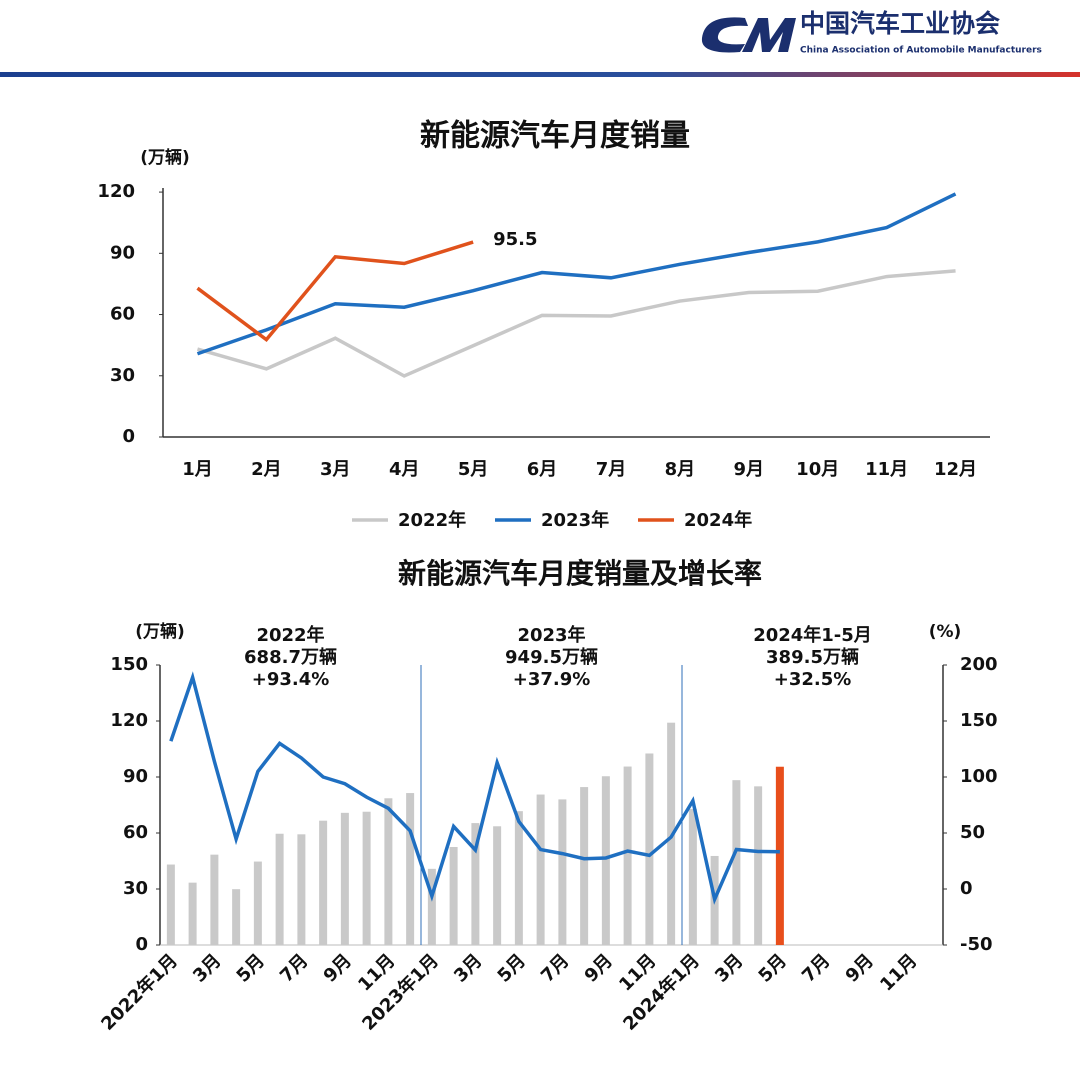 The image size is (1080, 1074). Describe the element at coordinates (813, 679) in the screenshot. I see `annotation: +32.5%` at that location.